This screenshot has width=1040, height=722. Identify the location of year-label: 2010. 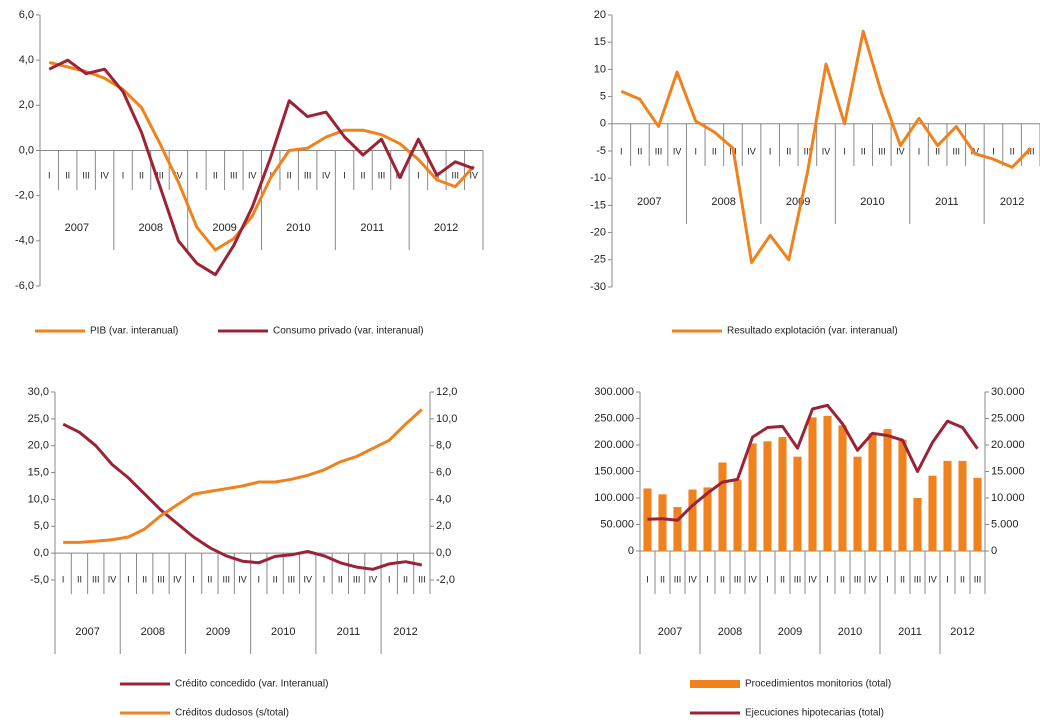
(850, 632).